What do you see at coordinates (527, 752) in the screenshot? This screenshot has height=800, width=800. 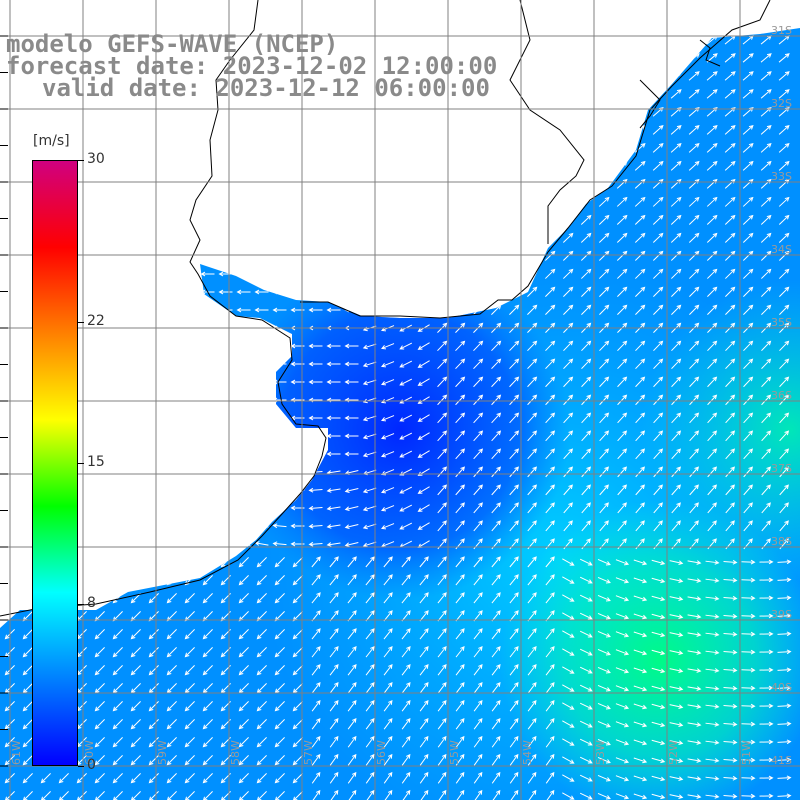 I see `longitude-label: 54W` at bounding box center [527, 752].